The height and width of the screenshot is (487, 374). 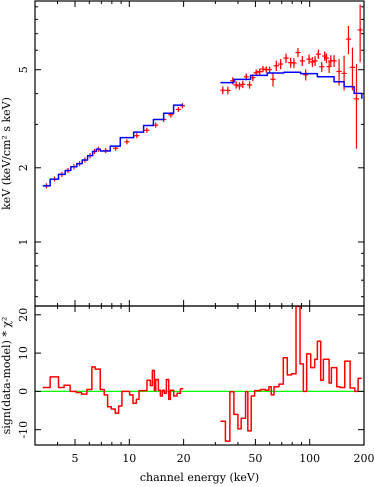 I want to click on y-tick-label: -10, so click(x=23, y=429).